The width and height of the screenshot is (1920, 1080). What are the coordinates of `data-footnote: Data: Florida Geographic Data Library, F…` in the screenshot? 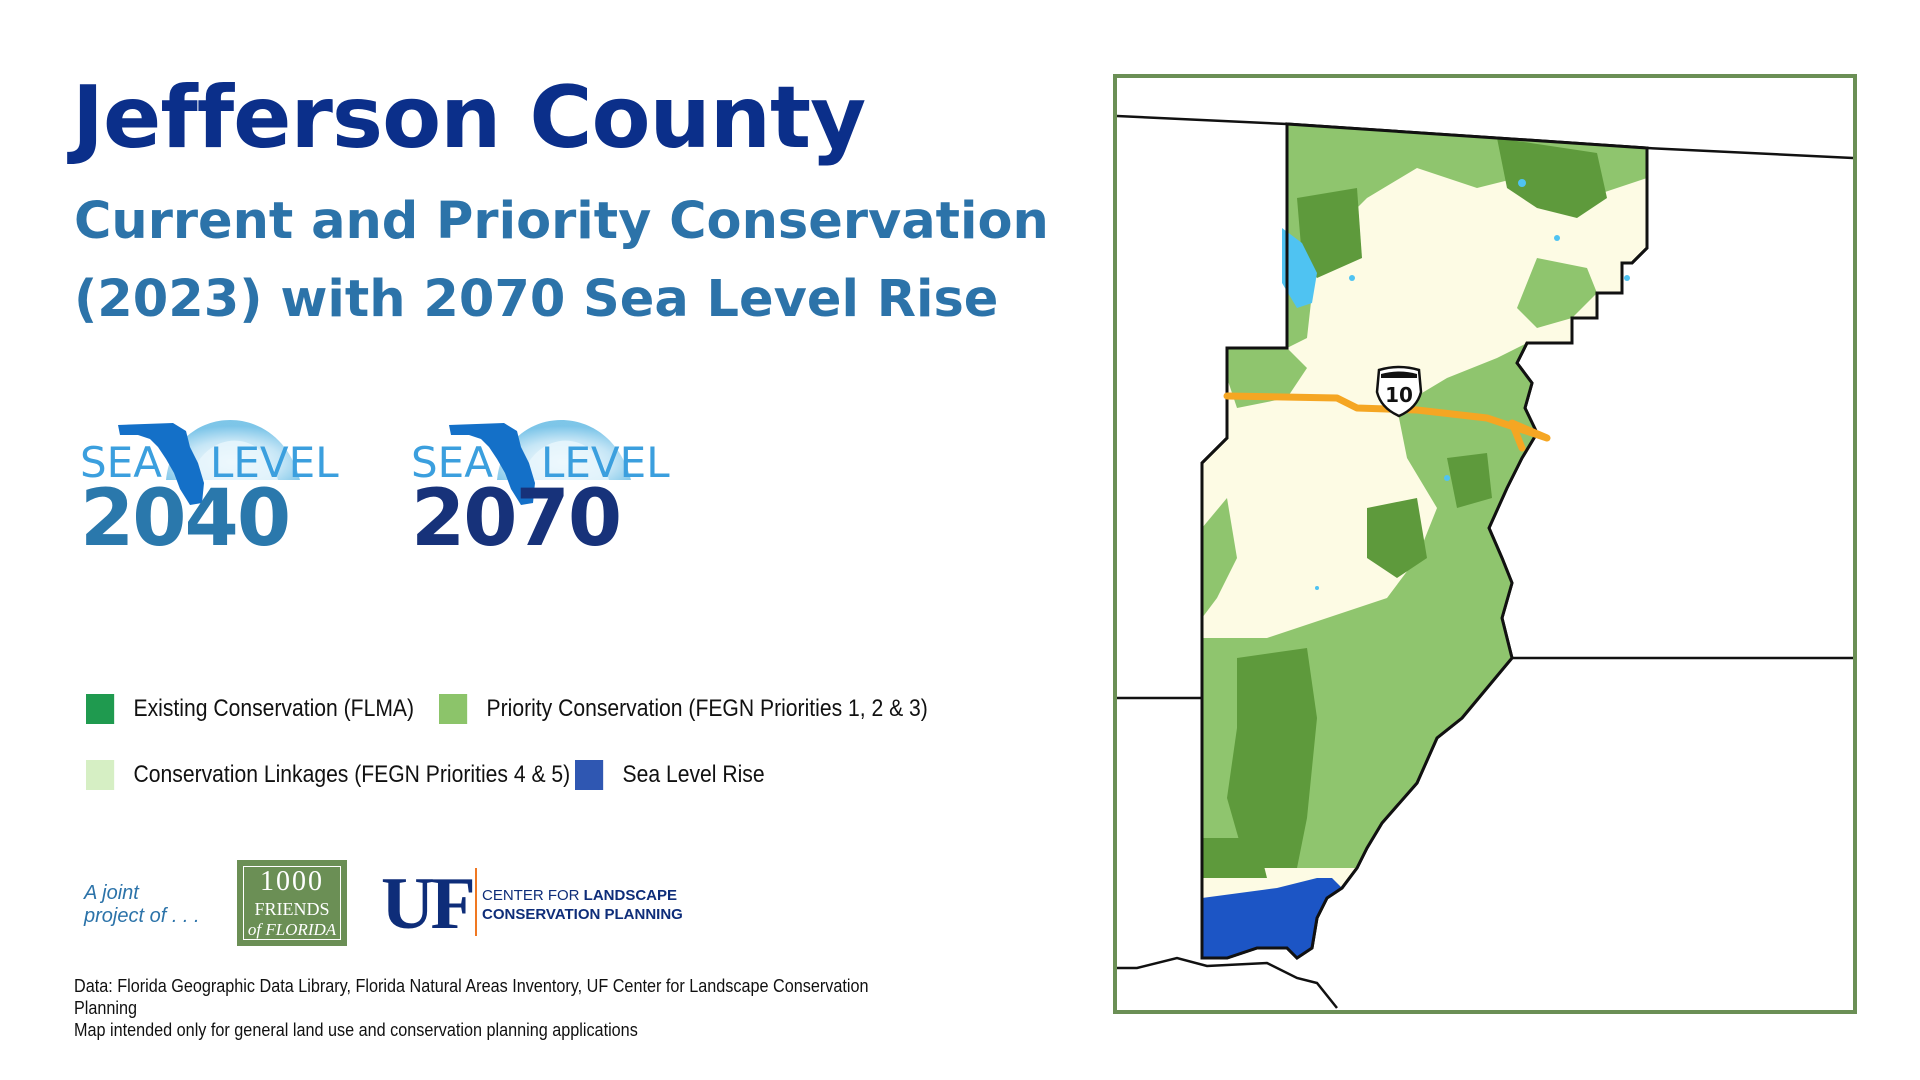 It's located at (479, 1008).